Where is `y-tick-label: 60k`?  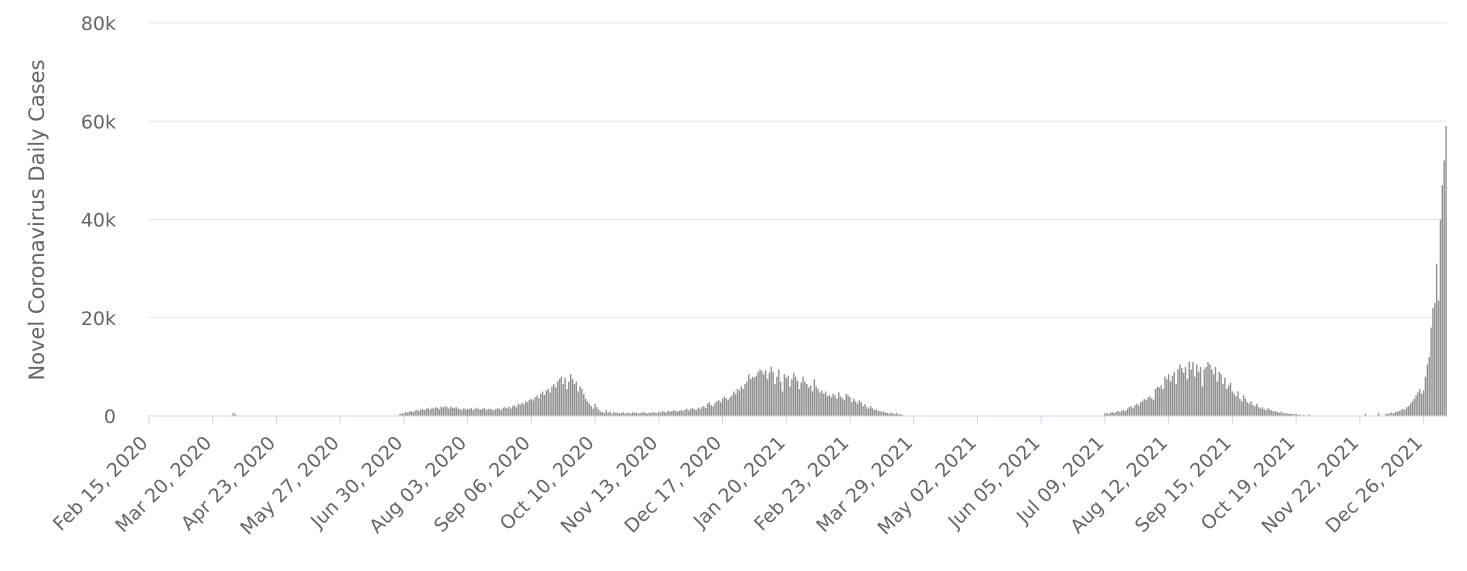
y-tick-label: 60k is located at coordinates (98, 122).